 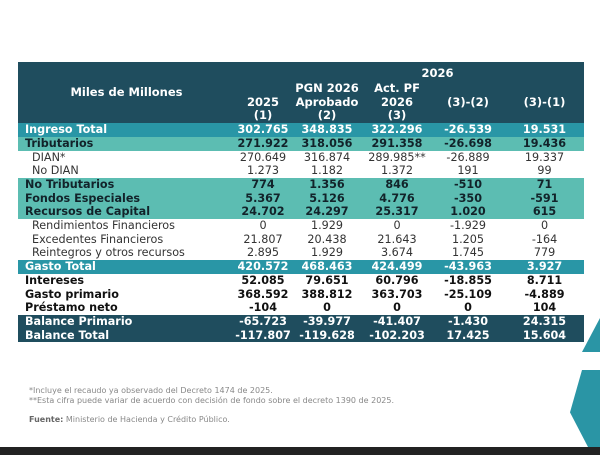 I want to click on row-label: Fondos Especiales, so click(x=126, y=198).